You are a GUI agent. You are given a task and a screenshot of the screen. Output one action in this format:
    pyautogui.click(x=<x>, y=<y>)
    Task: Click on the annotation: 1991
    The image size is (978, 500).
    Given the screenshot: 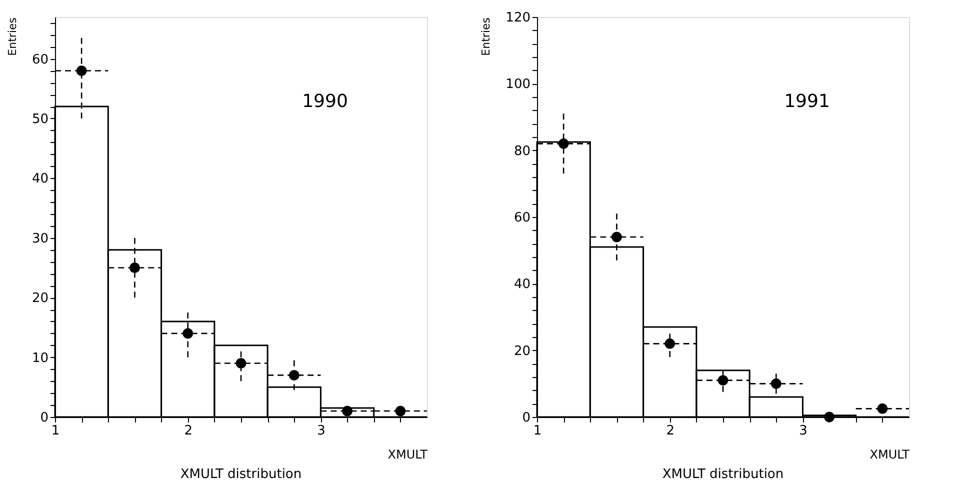 What is the action you would take?
    pyautogui.click(x=807, y=101)
    